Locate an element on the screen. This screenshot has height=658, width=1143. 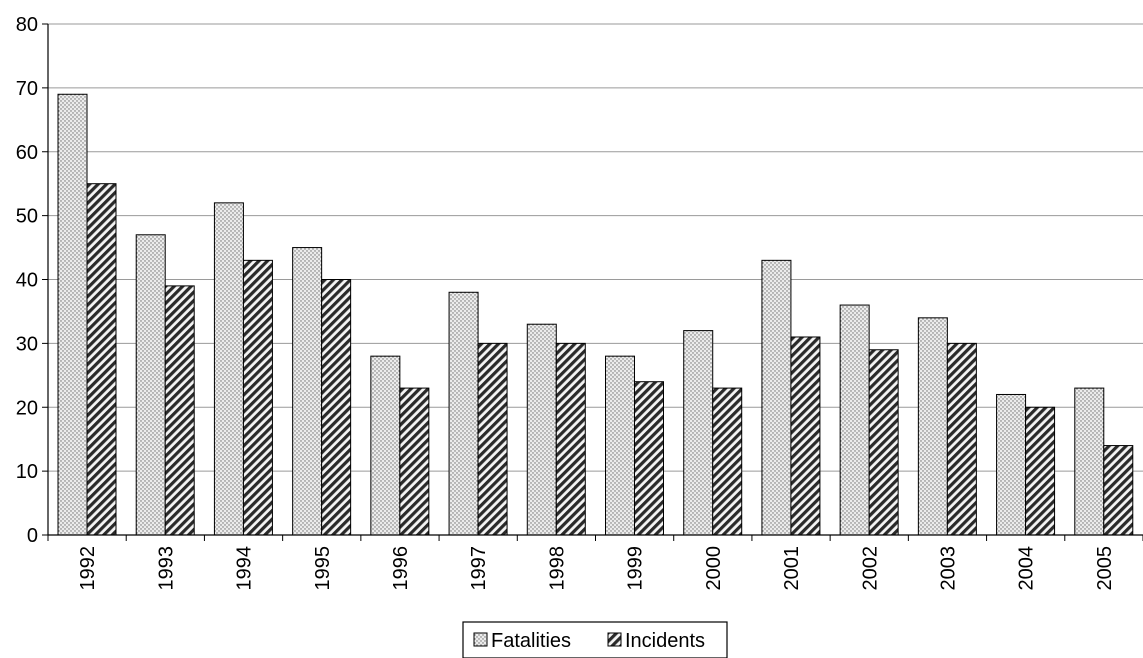
x-tick-label: 2004 is located at coordinates (1027, 568).